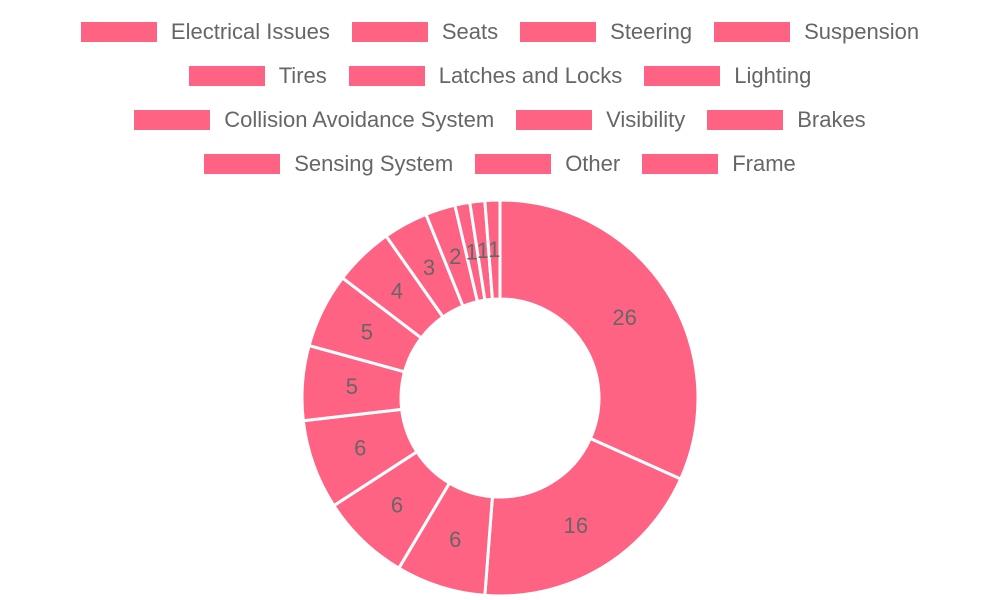 This screenshot has width=1000, height=600. Describe the element at coordinates (429, 267) in the screenshot. I see `slice-value-label: 3` at that location.